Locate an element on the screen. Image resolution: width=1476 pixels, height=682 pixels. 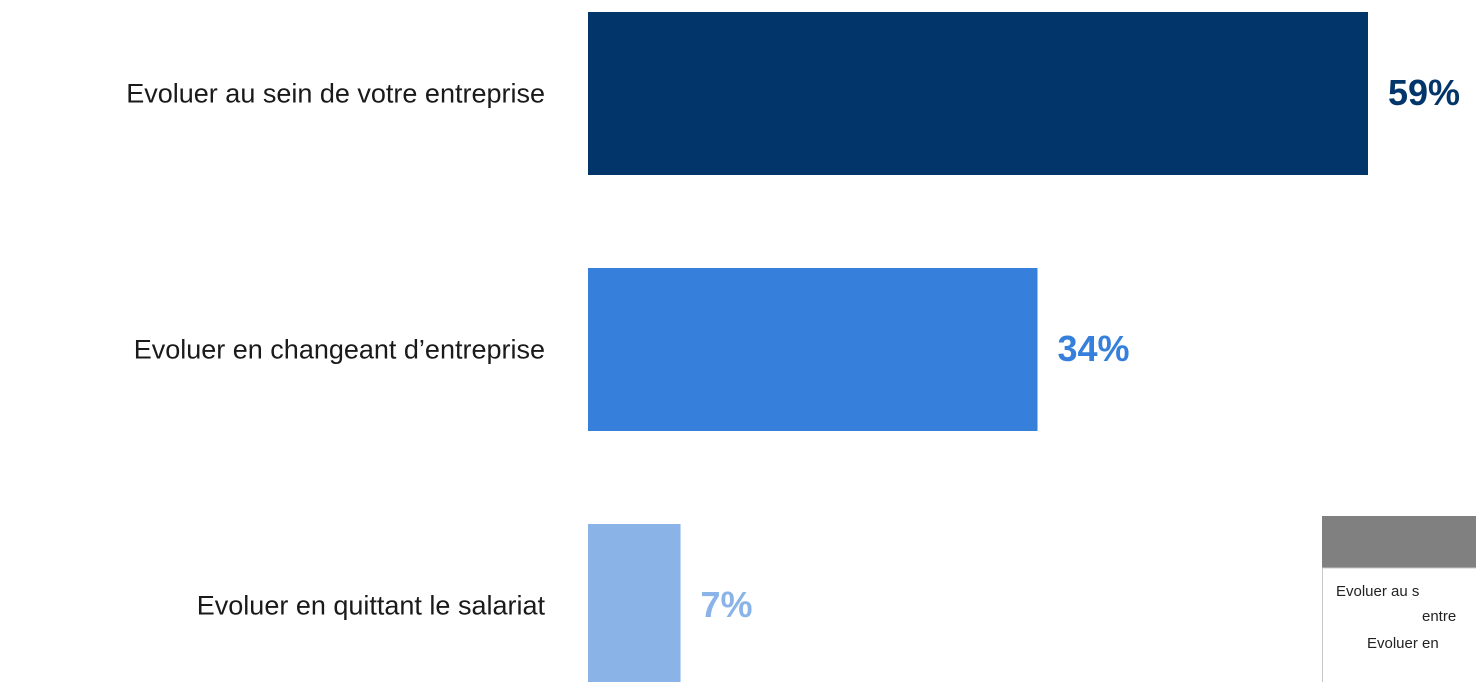
table-body is located at coordinates (1399, 624).